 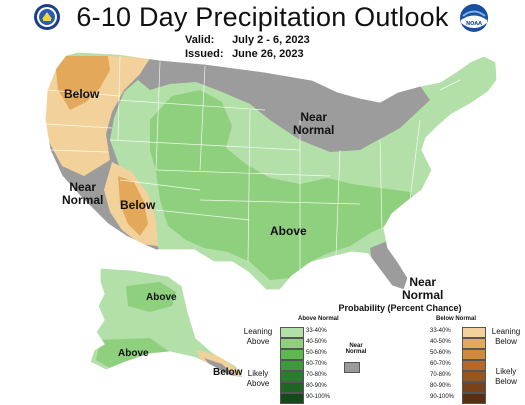 I want to click on legend-above-range-2: 50-60%, so click(x=316, y=353).